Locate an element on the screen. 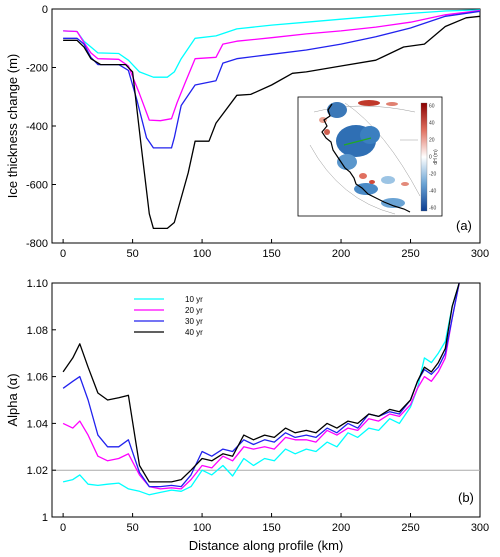  series-line is located at coordinates (272, 43).